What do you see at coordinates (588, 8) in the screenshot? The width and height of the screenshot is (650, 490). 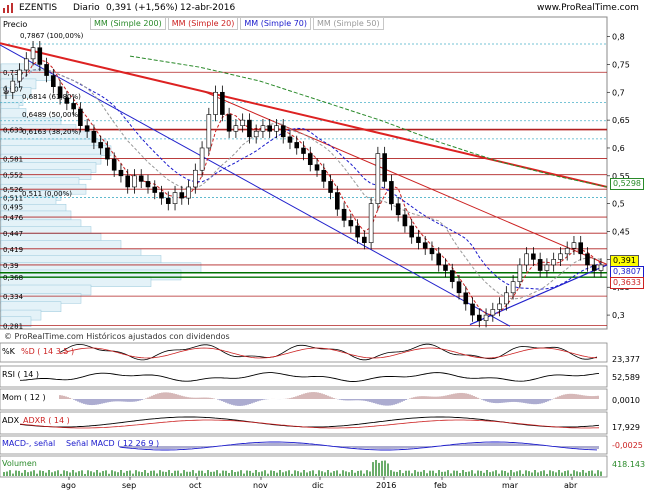 I see `site-label: www.ProRealTime.com` at bounding box center [588, 8].